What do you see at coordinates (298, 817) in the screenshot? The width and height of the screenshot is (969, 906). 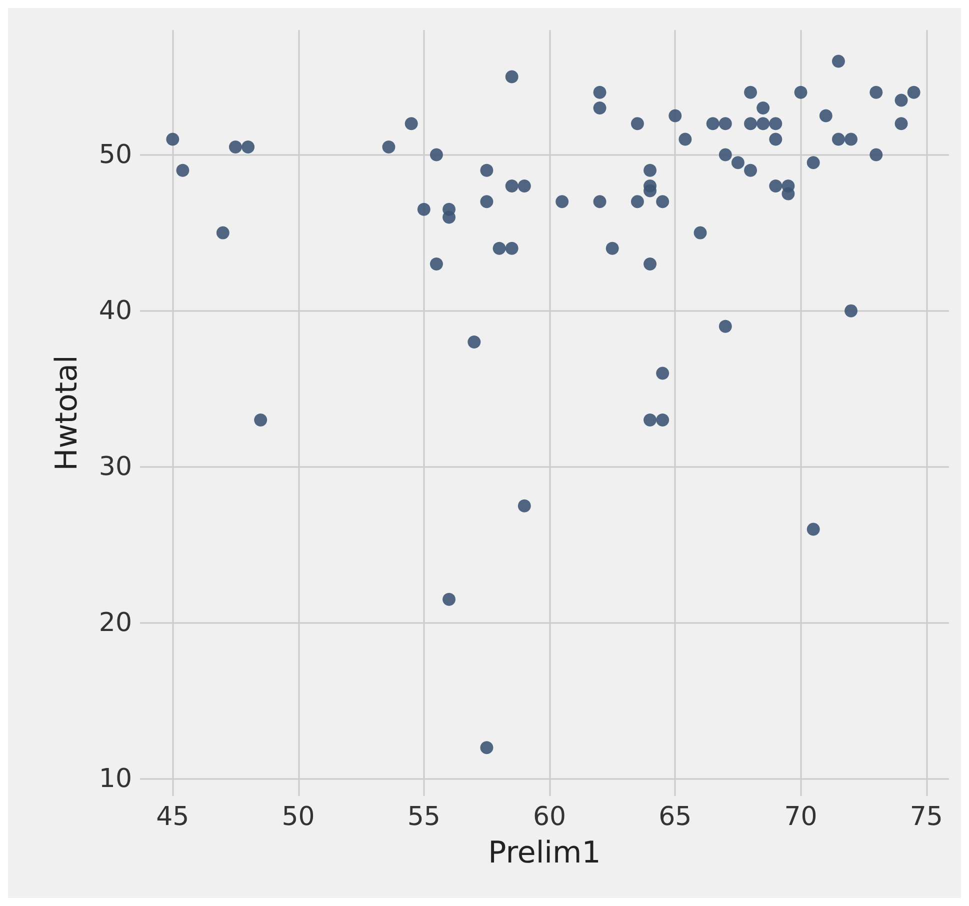 I see `x-tick-label: 50` at bounding box center [298, 817].